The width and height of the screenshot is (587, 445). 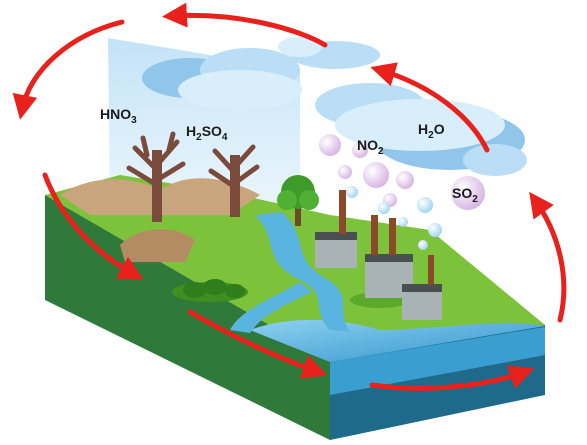 What do you see at coordinates (329, 53) in the screenshot?
I see `cloud-top` at bounding box center [329, 53].